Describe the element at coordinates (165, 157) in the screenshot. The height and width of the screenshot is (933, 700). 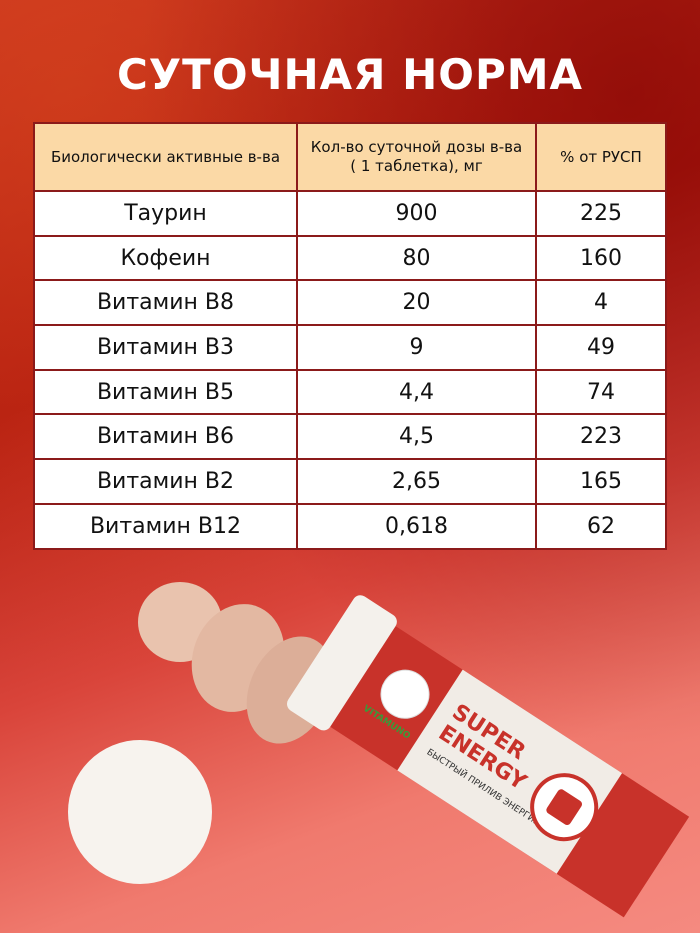
I see `header-substance: Биологически активные в-ва` at that location.